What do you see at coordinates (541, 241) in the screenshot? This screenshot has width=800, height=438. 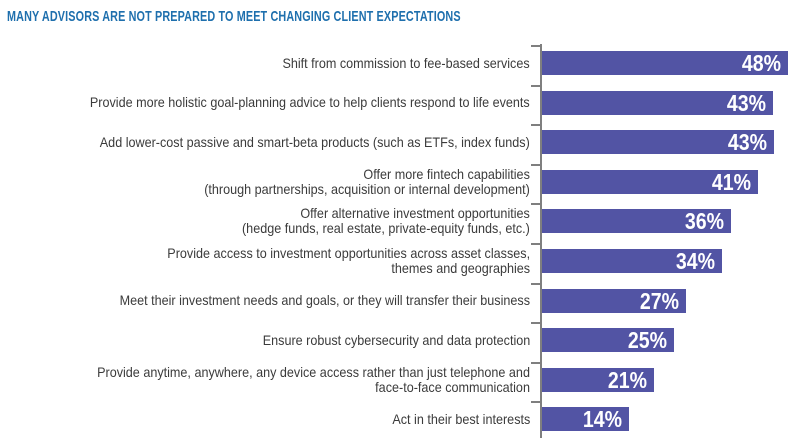 I see `y-axis-line` at bounding box center [541, 241].